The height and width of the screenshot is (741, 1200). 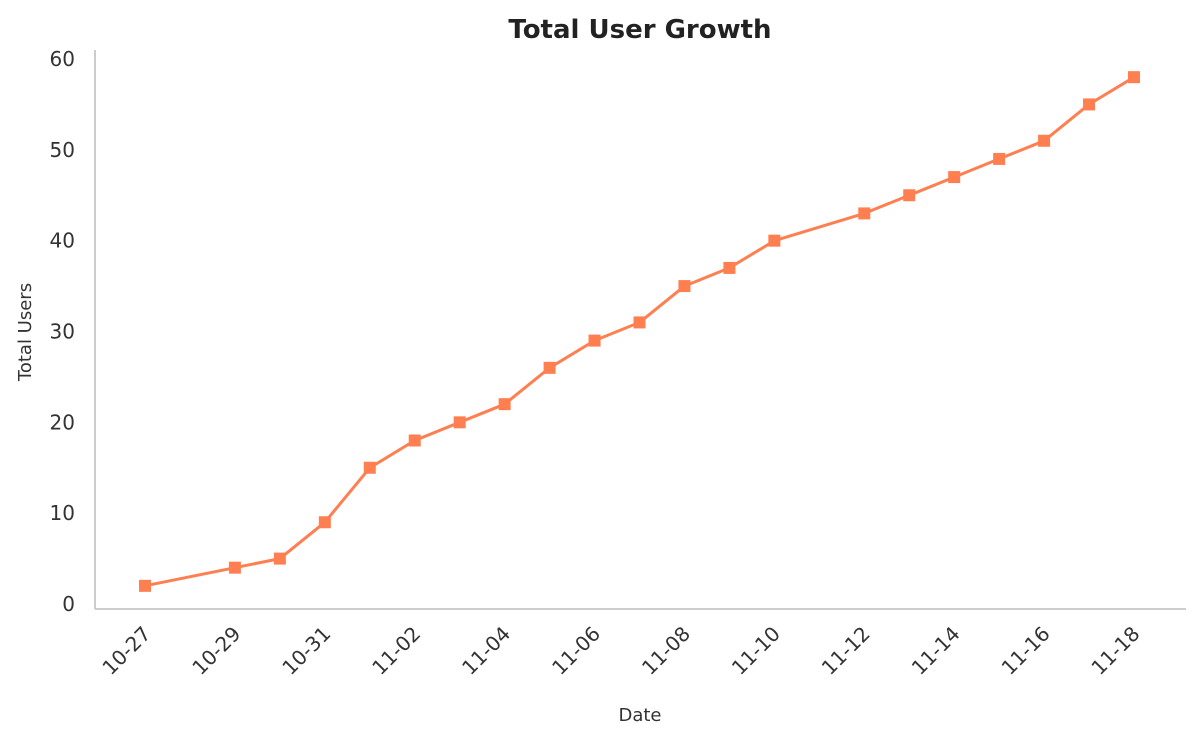 I want to click on x-axis-label: Date, so click(x=639, y=715).